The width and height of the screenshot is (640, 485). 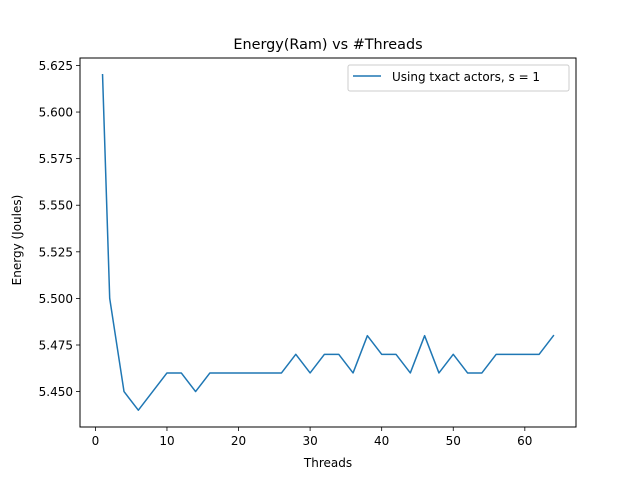 What do you see at coordinates (327, 463) in the screenshot?
I see `x-axis-label: Threads` at bounding box center [327, 463].